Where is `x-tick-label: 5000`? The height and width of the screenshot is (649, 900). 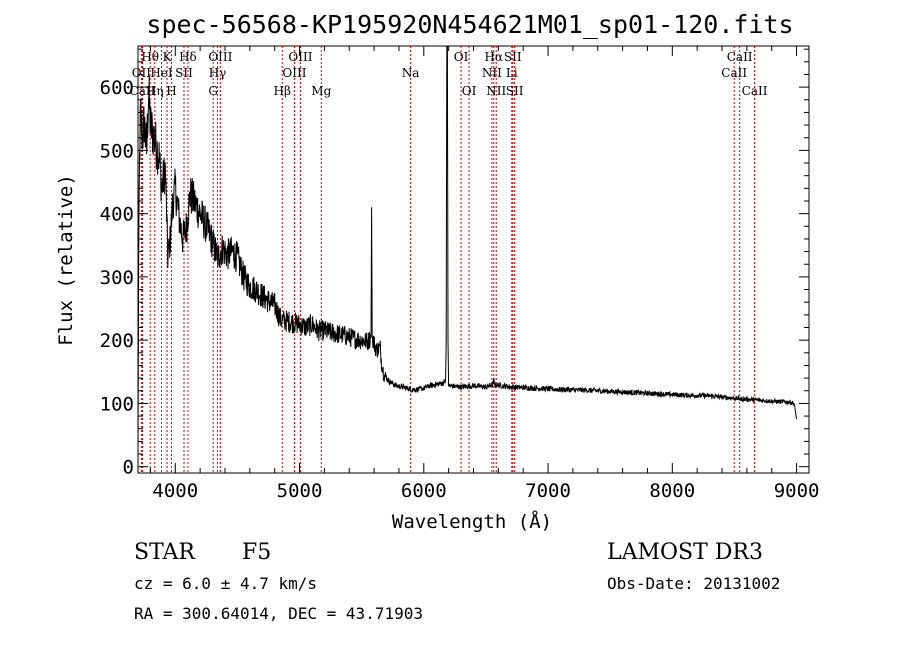
x-tick-label: 5000 is located at coordinates (300, 491).